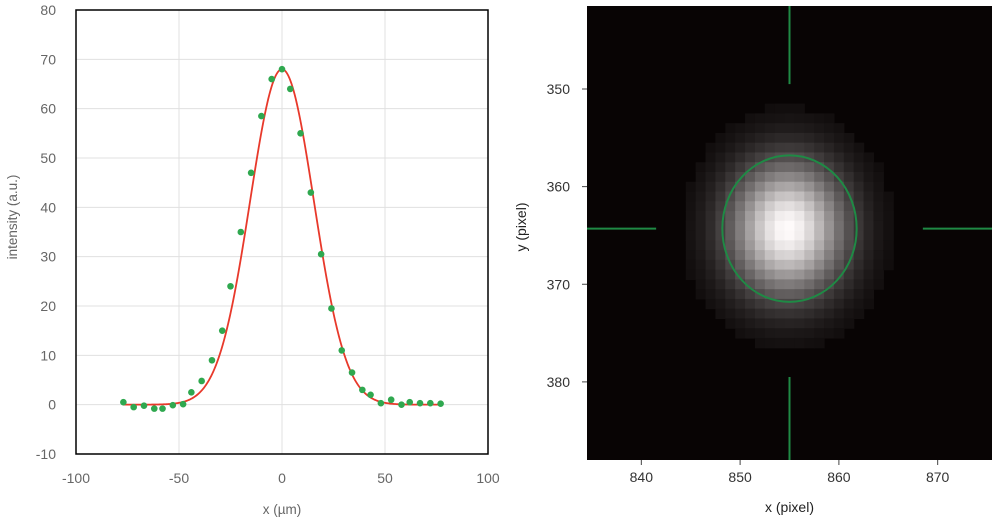  Describe the element at coordinates (282, 478) in the screenshot. I see `left-x-tick-label: 0` at that location.